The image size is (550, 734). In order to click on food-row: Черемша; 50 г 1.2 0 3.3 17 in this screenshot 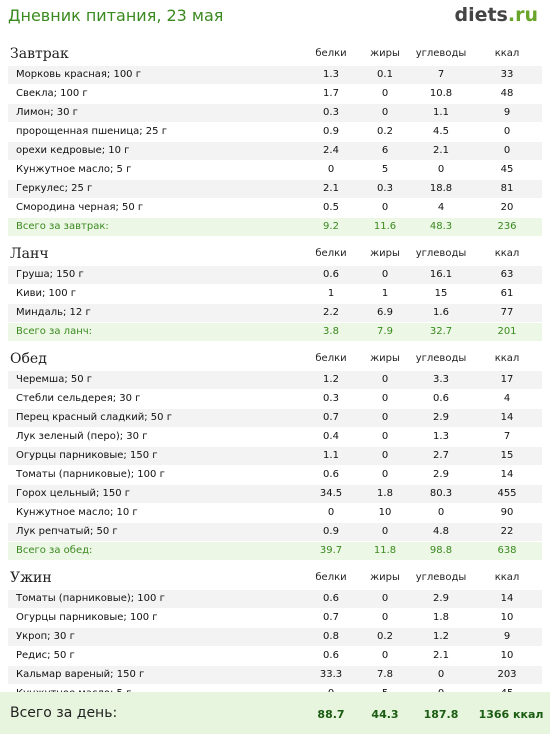, I will do `click(275, 380)`.